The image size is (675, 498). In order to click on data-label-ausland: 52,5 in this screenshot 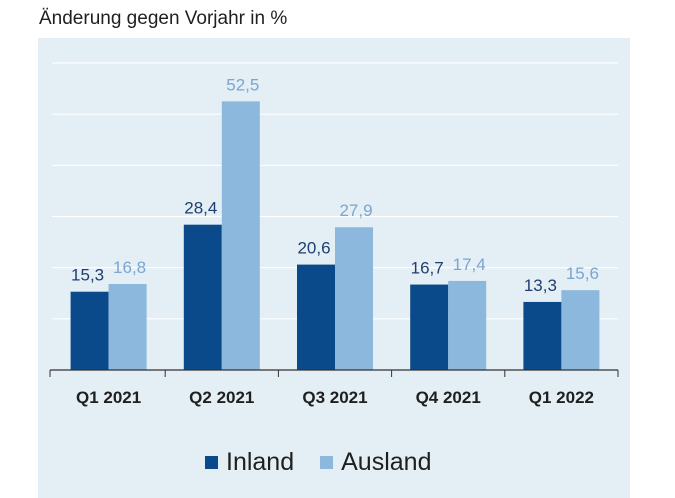, I will do `click(242, 84)`.